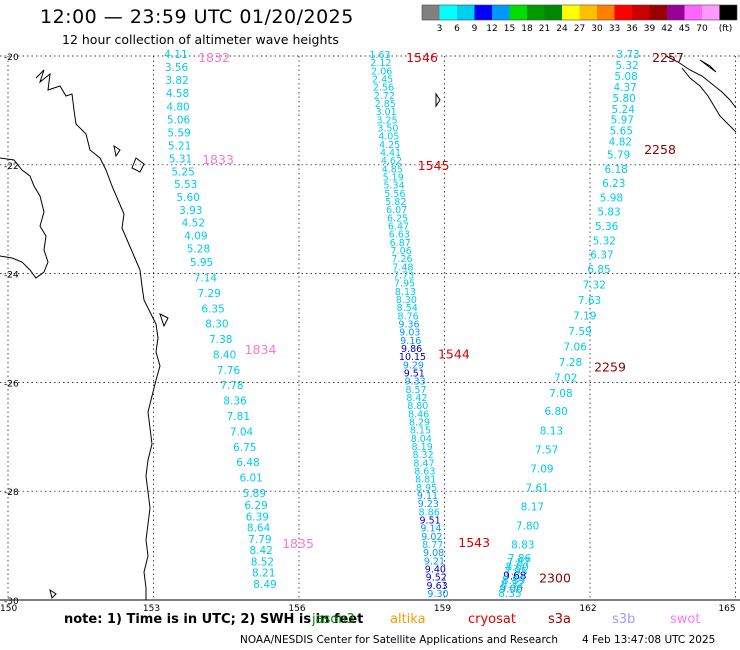 The width and height of the screenshot is (740, 650). I want to click on generated-timestamp: 4 Feb 13:47:08 UTC 2025, so click(649, 640).